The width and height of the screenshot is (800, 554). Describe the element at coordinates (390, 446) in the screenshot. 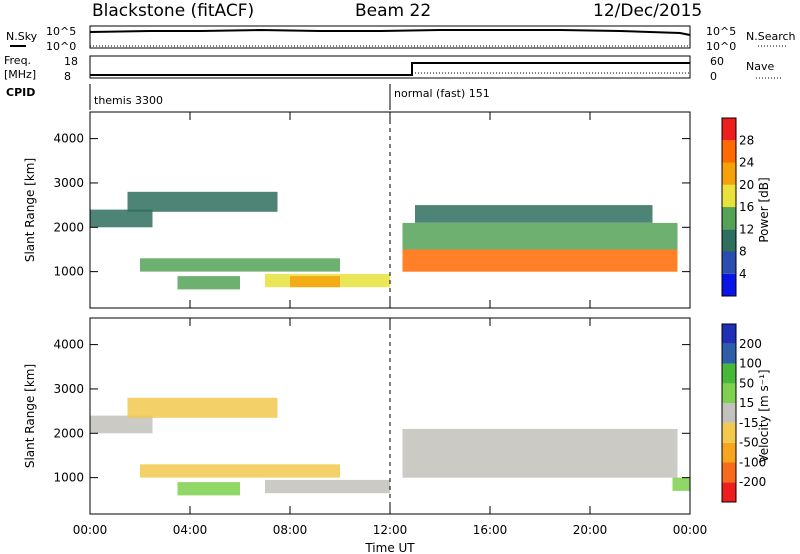

I see `velocity-echoes` at that location.